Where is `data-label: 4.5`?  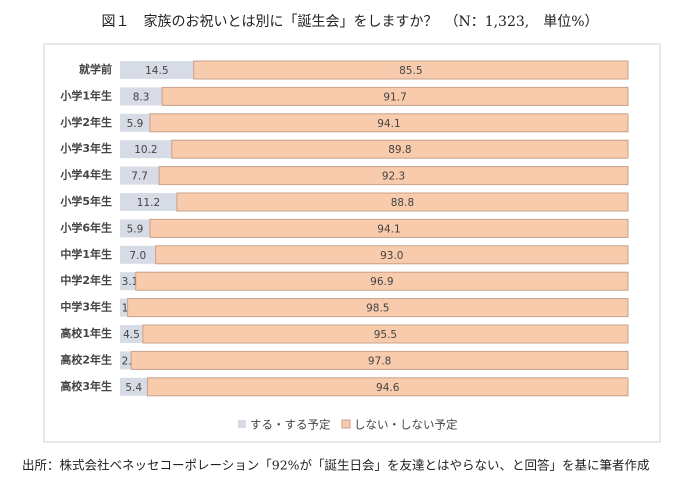 data-label: 4.5 is located at coordinates (131, 335).